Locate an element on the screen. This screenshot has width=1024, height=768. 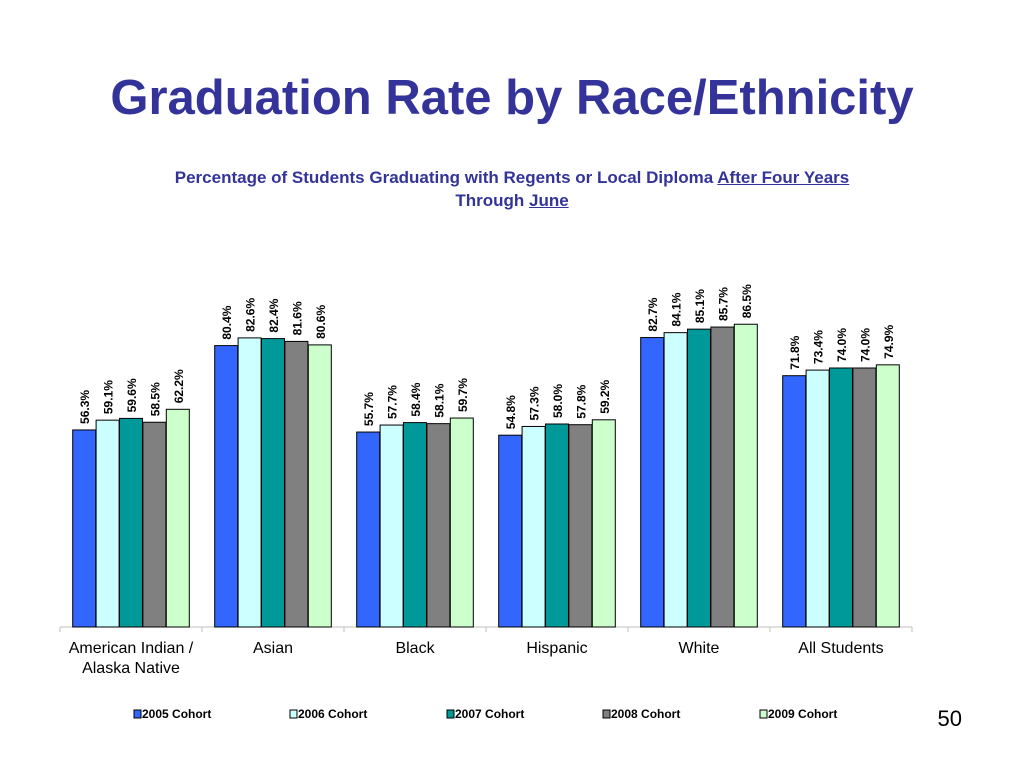
data-label: 86.5% is located at coordinates (747, 301).